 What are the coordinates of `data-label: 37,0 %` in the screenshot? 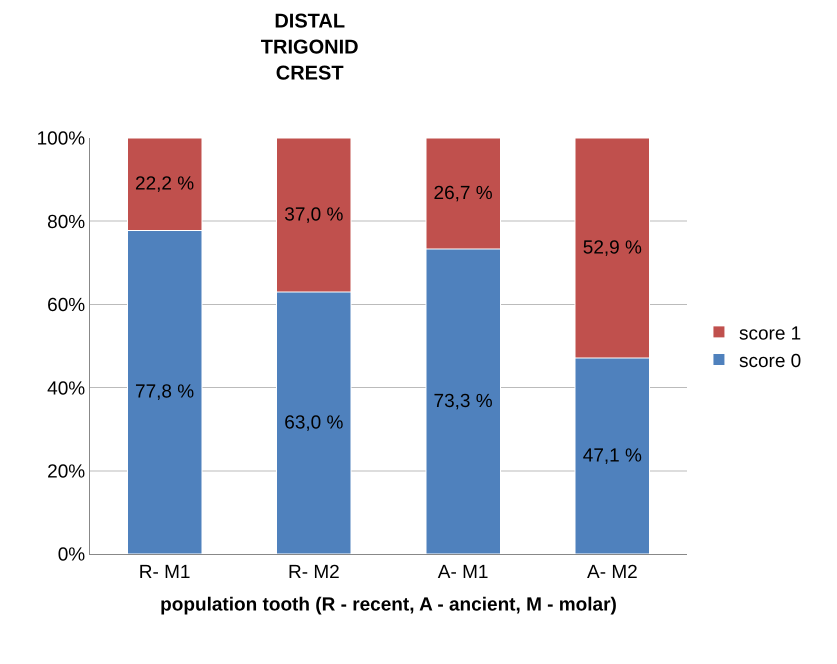 It's located at (314, 215).